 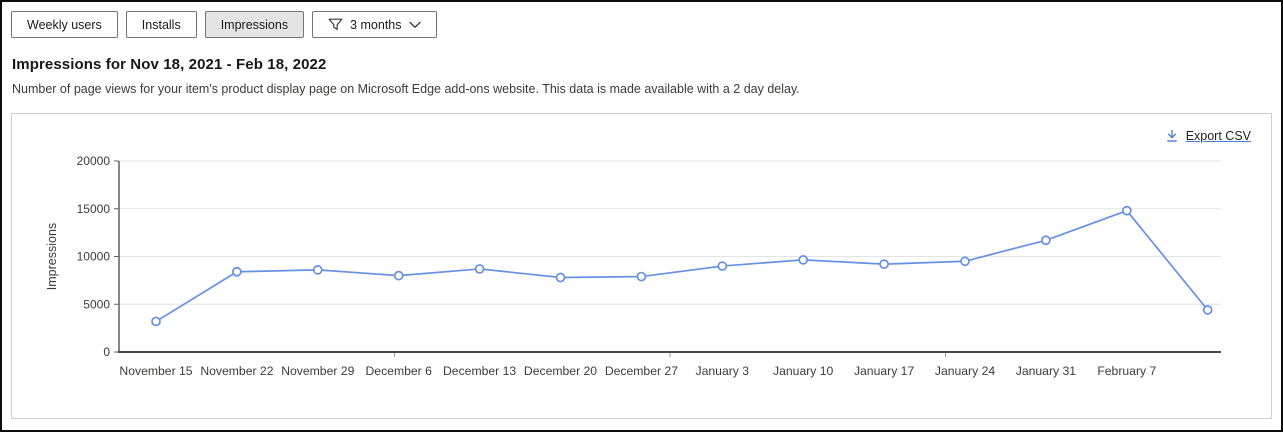 I want to click on download-icon, so click(x=1172, y=136).